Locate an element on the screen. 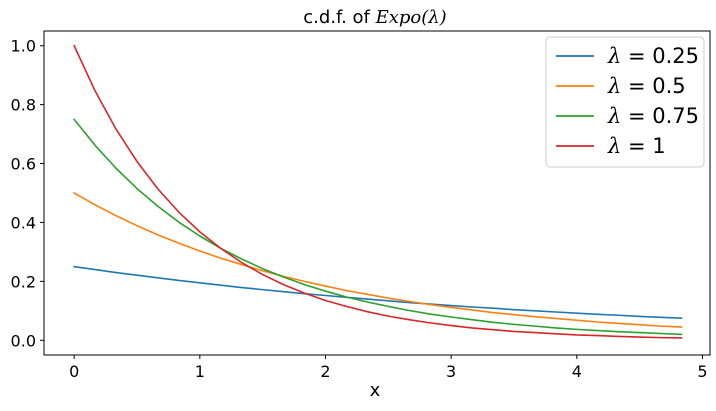 The image size is (716, 411). x-tick-label: 0 is located at coordinates (74, 371).